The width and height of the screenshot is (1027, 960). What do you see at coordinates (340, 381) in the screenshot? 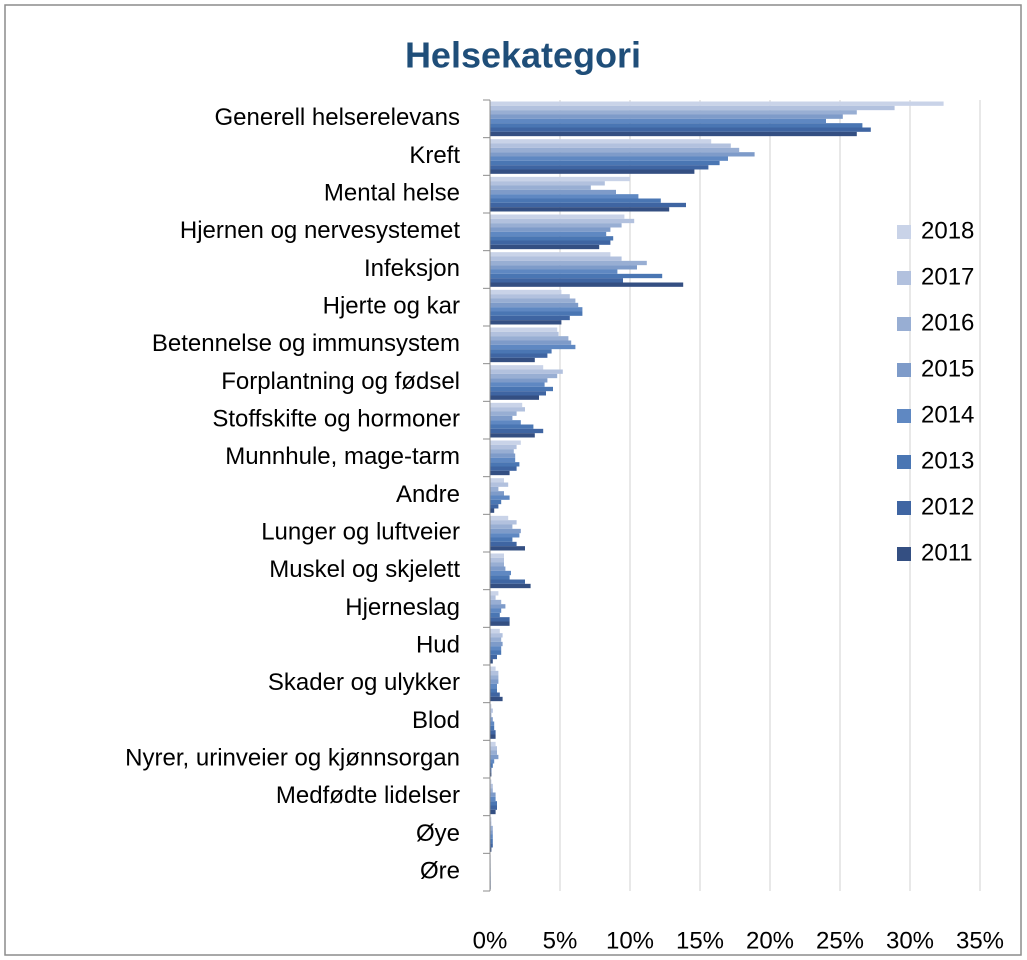
I see `y-tick-label: Forplantning og fødsel` at bounding box center [340, 381].